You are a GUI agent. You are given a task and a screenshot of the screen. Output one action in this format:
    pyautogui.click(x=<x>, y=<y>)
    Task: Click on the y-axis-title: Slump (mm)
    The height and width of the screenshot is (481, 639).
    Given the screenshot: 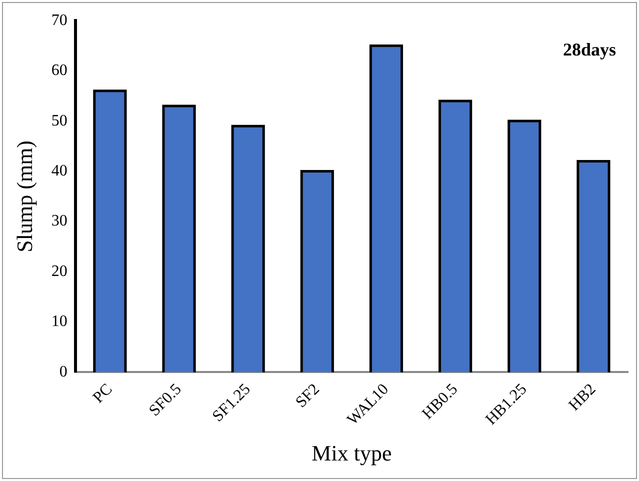 What is the action you would take?
    pyautogui.click(x=24, y=196)
    